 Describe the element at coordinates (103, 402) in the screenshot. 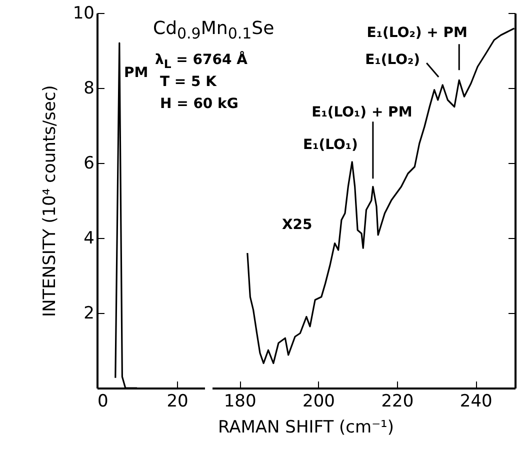

I see `x-tick-label: 0` at that location.